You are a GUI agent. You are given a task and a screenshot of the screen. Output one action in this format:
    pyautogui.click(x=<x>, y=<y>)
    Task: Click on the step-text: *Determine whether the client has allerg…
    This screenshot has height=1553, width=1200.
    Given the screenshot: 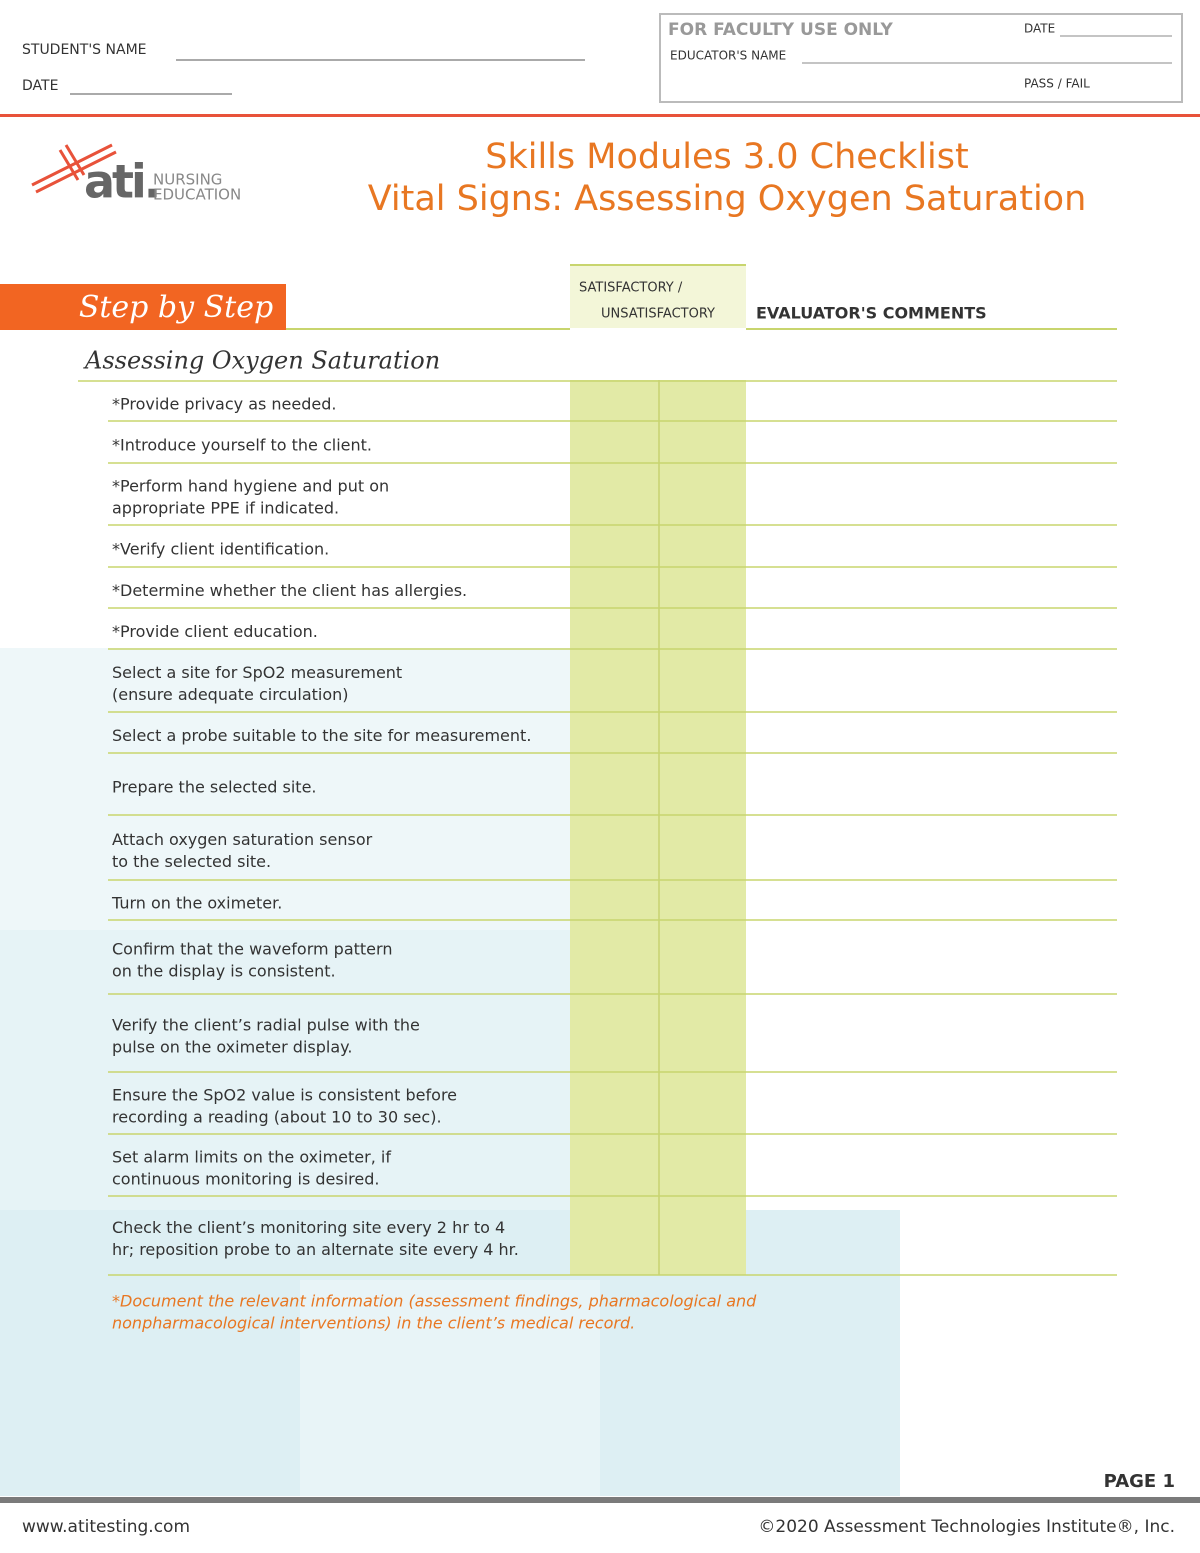 What is the action you would take?
    pyautogui.click(x=289, y=590)
    